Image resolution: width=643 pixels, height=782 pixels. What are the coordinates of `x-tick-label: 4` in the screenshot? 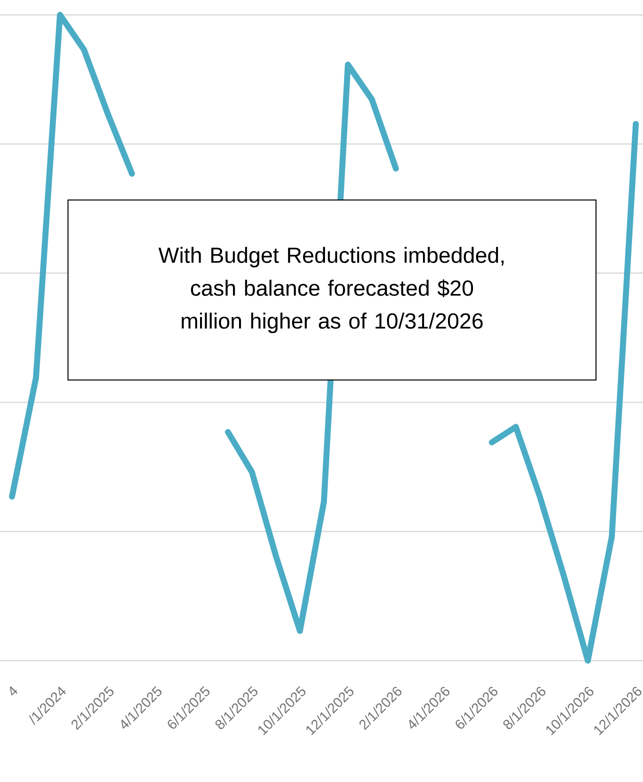 It's located at (14, 691).